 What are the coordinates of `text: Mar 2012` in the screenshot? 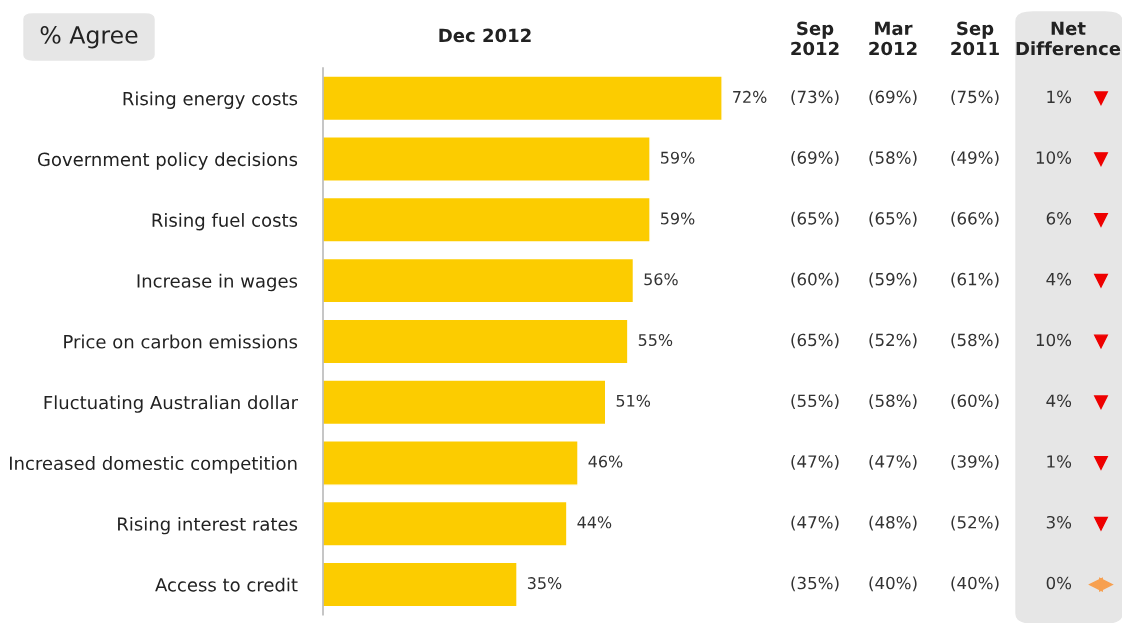 It's located at (893, 38).